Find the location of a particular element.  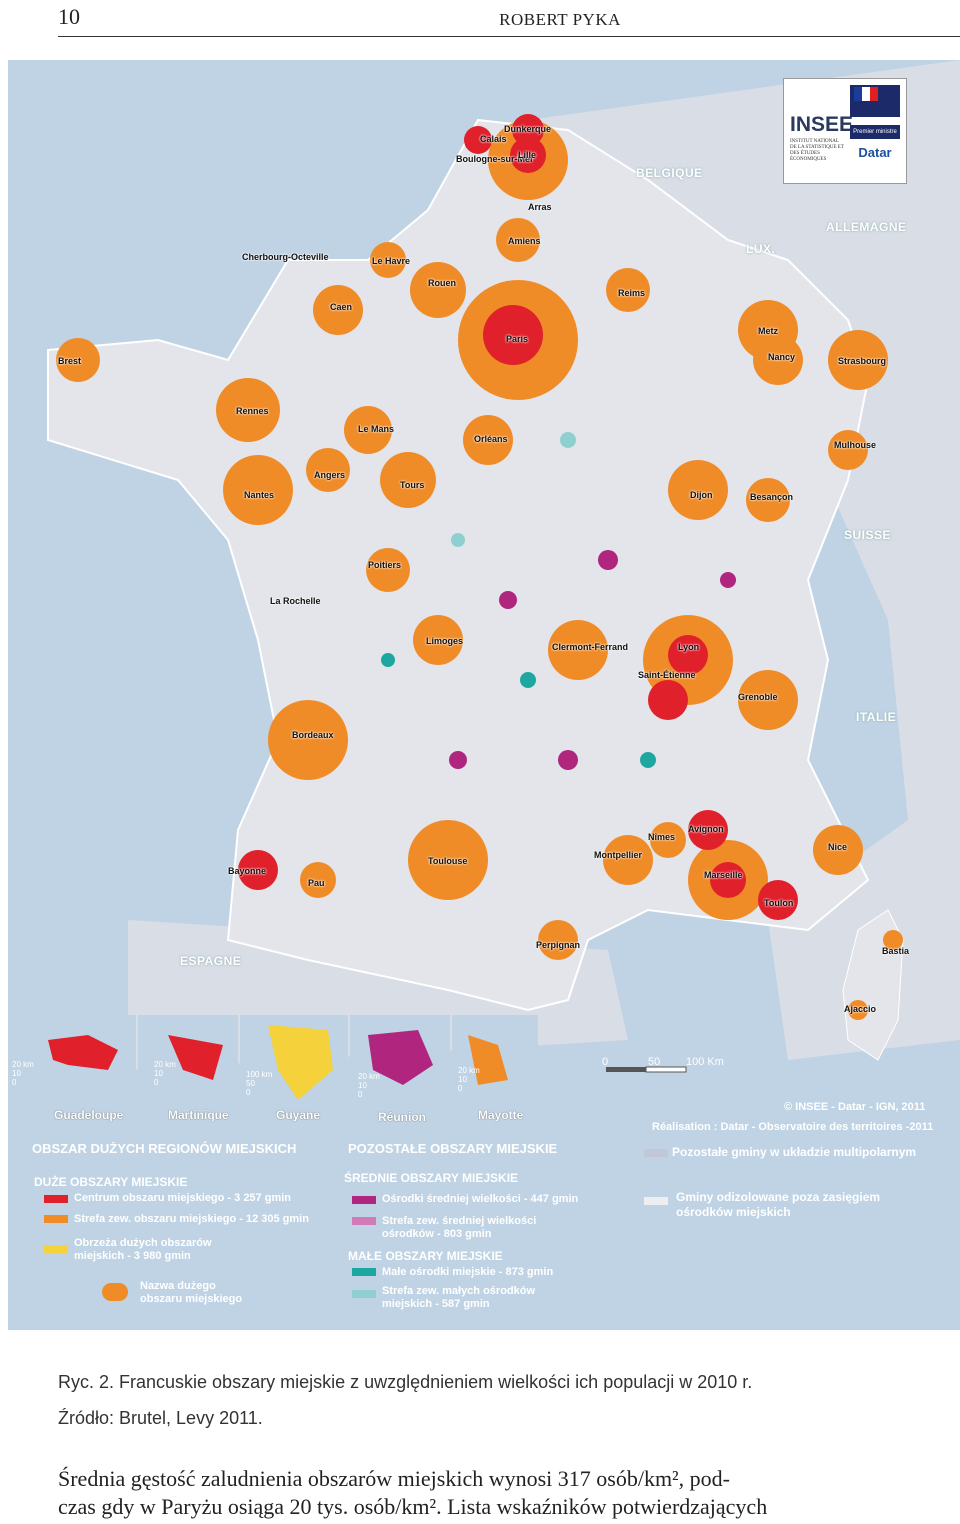

dom-scale-mayotte: 20 km 10 0 is located at coordinates (469, 1079).